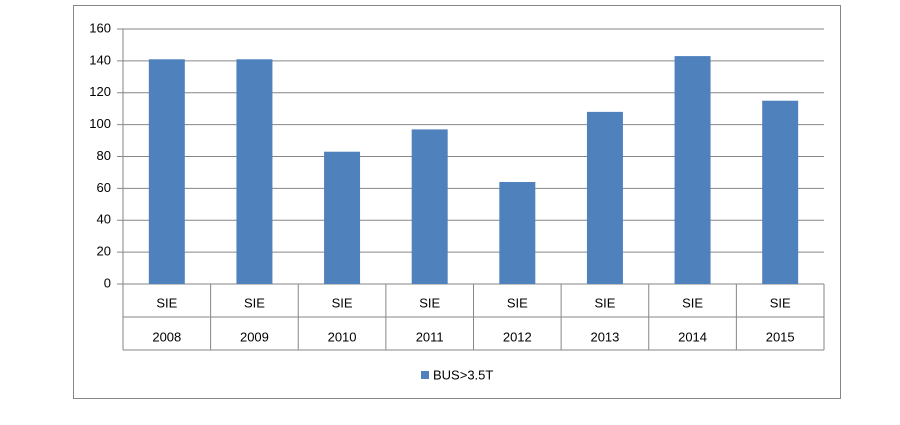 This screenshot has width=900, height=425. What do you see at coordinates (104, 155) in the screenshot?
I see `y-tick-label: 80` at bounding box center [104, 155].